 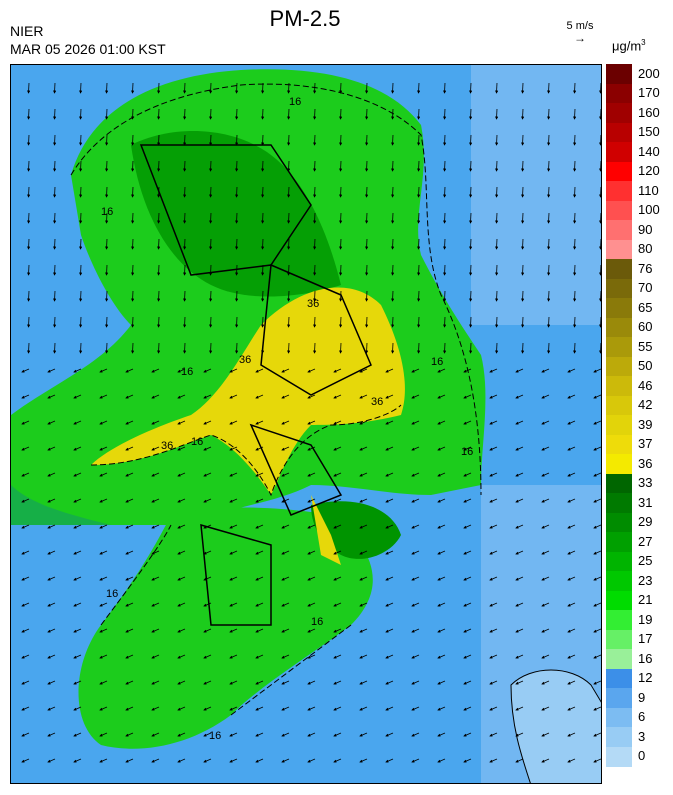 I want to click on legend-label: 27, so click(x=645, y=541).